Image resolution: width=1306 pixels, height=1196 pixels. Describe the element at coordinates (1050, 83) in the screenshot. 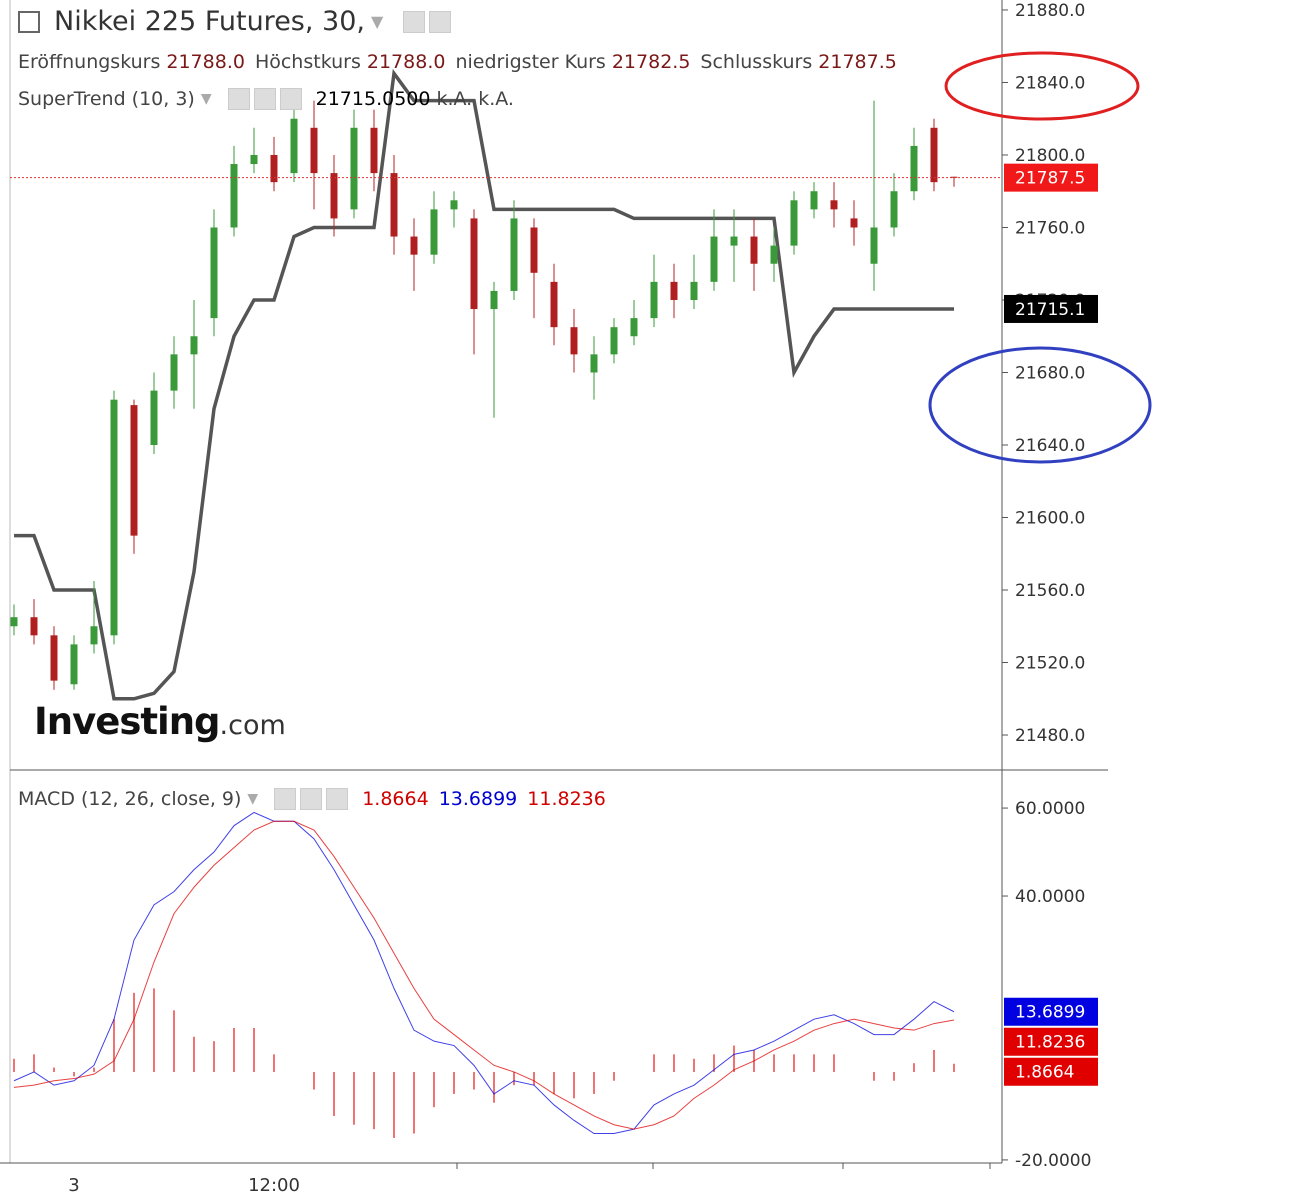

I see `y-tick-label: 21840.0` at that location.